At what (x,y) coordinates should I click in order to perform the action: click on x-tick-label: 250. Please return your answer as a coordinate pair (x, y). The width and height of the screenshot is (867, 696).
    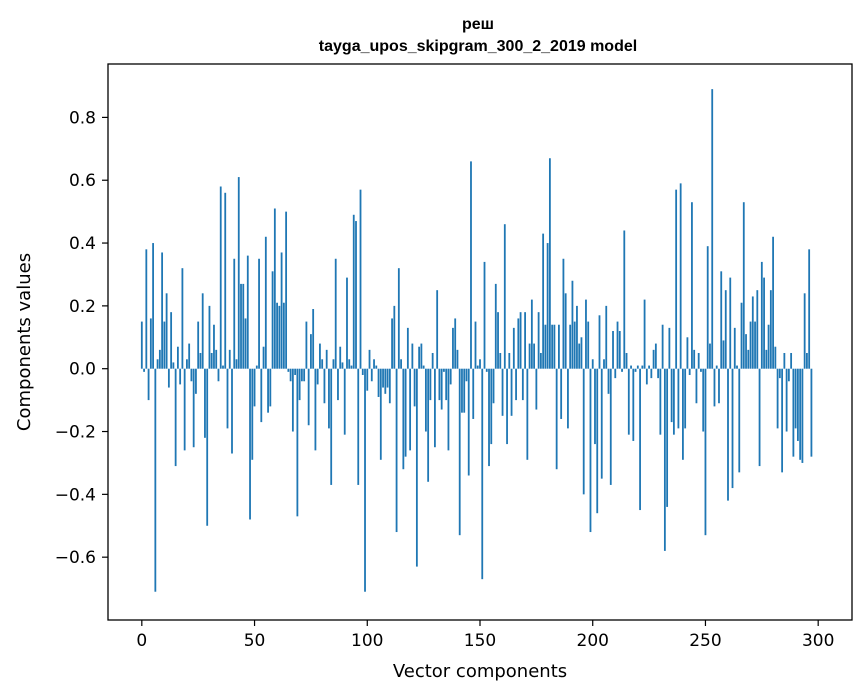
    Looking at the image, I should click on (705, 641).